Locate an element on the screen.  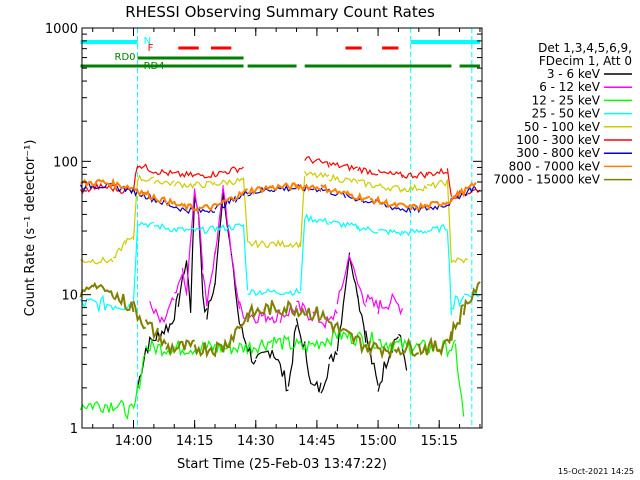
x-tick-label: 14:15 is located at coordinates (194, 441).